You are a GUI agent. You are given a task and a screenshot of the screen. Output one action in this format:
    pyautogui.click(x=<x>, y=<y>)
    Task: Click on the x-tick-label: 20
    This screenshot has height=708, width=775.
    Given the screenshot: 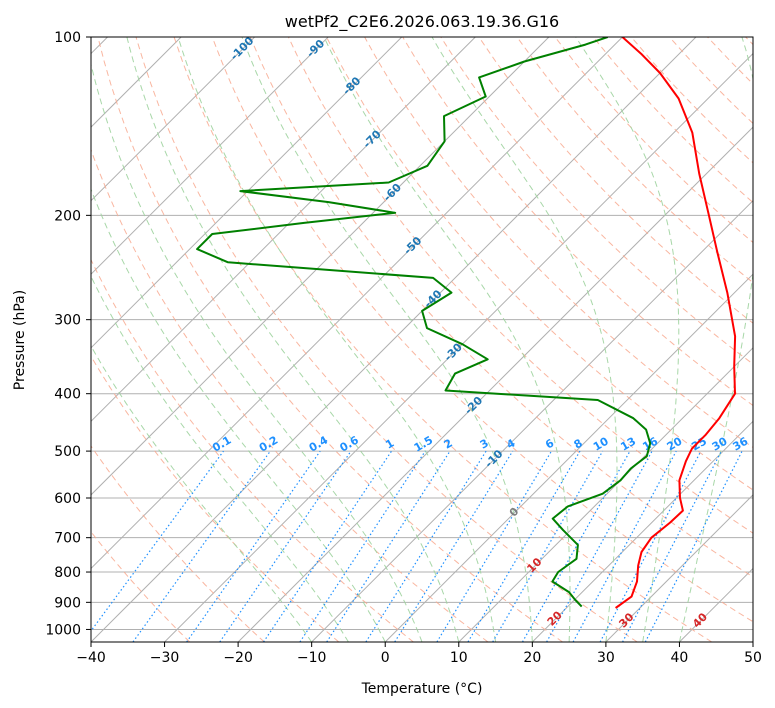 What is the action you would take?
    pyautogui.click(x=532, y=658)
    